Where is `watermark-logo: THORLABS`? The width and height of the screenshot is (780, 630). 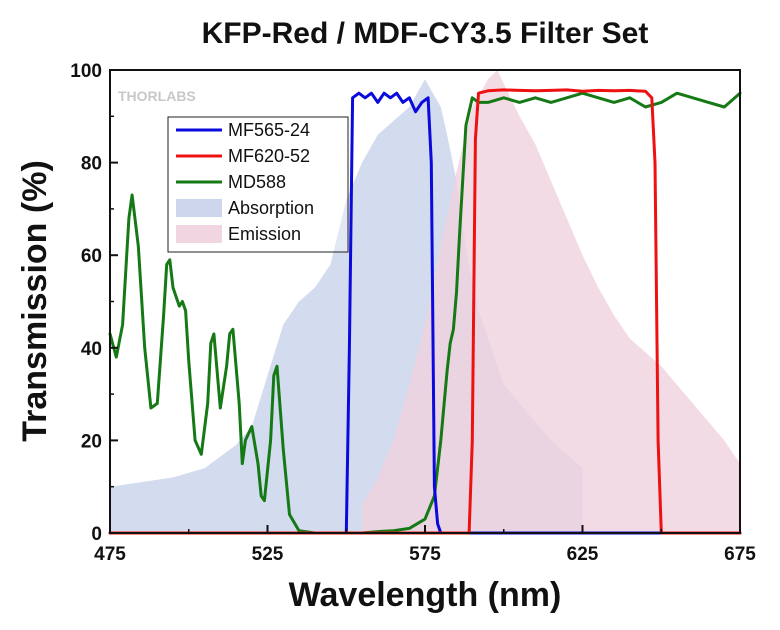 watermark-logo: THORLABS is located at coordinates (157, 96).